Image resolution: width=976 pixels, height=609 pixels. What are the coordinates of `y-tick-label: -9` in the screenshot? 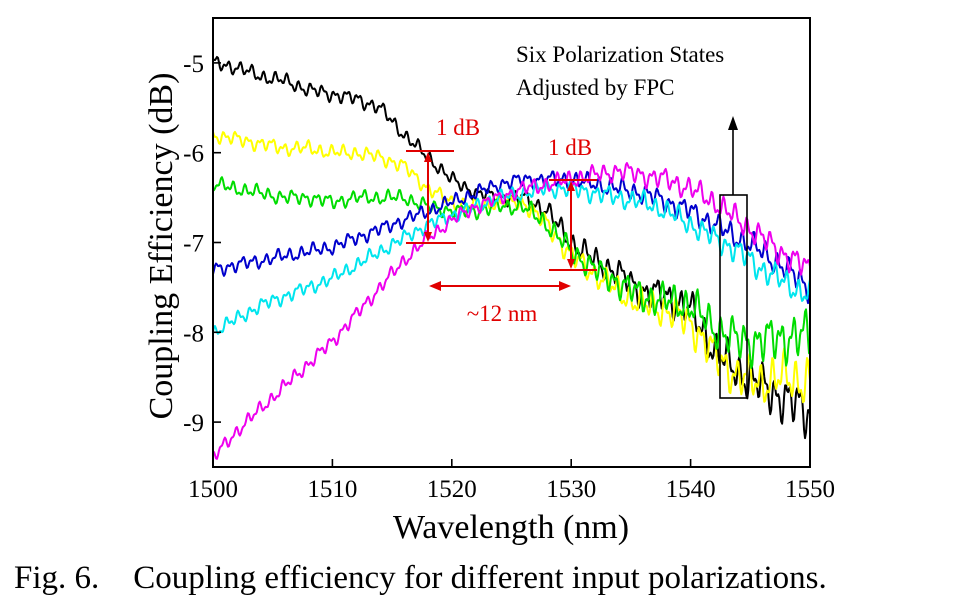 It's located at (193, 423).